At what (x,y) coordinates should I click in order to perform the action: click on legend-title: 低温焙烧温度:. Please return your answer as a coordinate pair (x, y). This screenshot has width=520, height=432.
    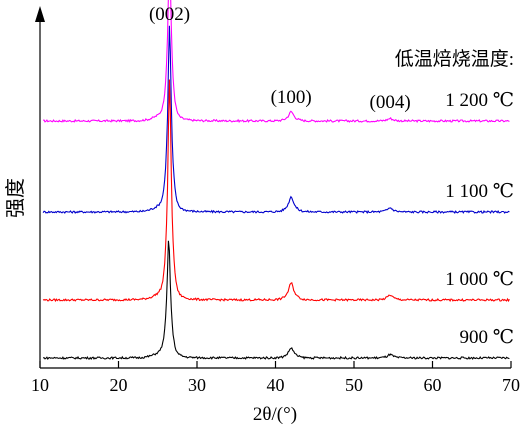
    Looking at the image, I should click on (454, 59).